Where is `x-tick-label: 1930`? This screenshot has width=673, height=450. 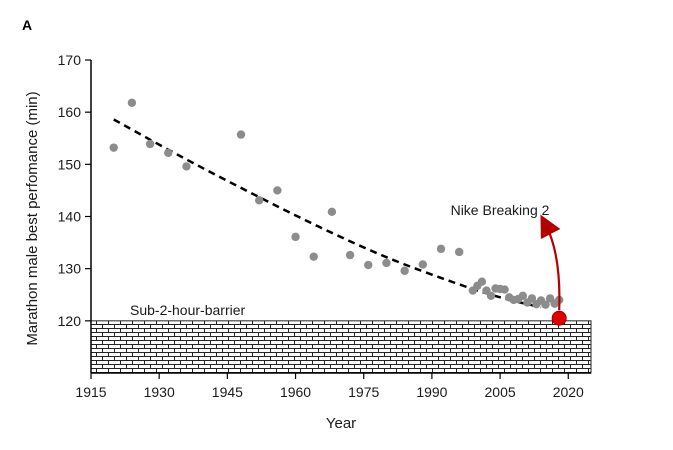
x-tick-label: 1930 is located at coordinates (159, 392).